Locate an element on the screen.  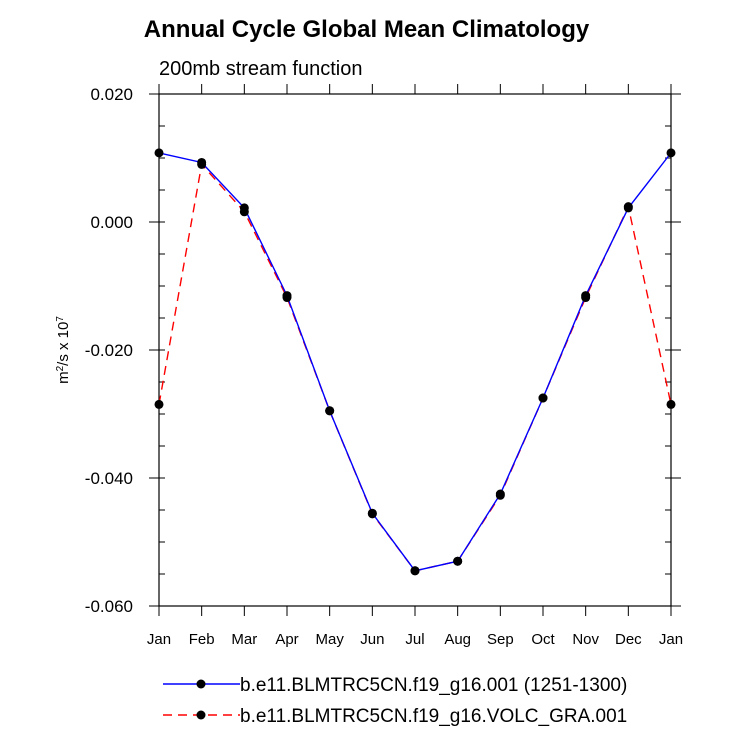
x-tick-label: Jun is located at coordinates (372, 639).